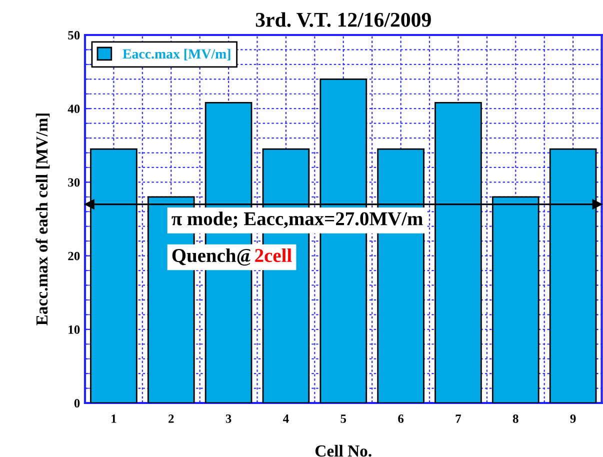 The height and width of the screenshot is (457, 603). Describe the element at coordinates (343, 418) in the screenshot. I see `x-tick-label: 5` at that location.